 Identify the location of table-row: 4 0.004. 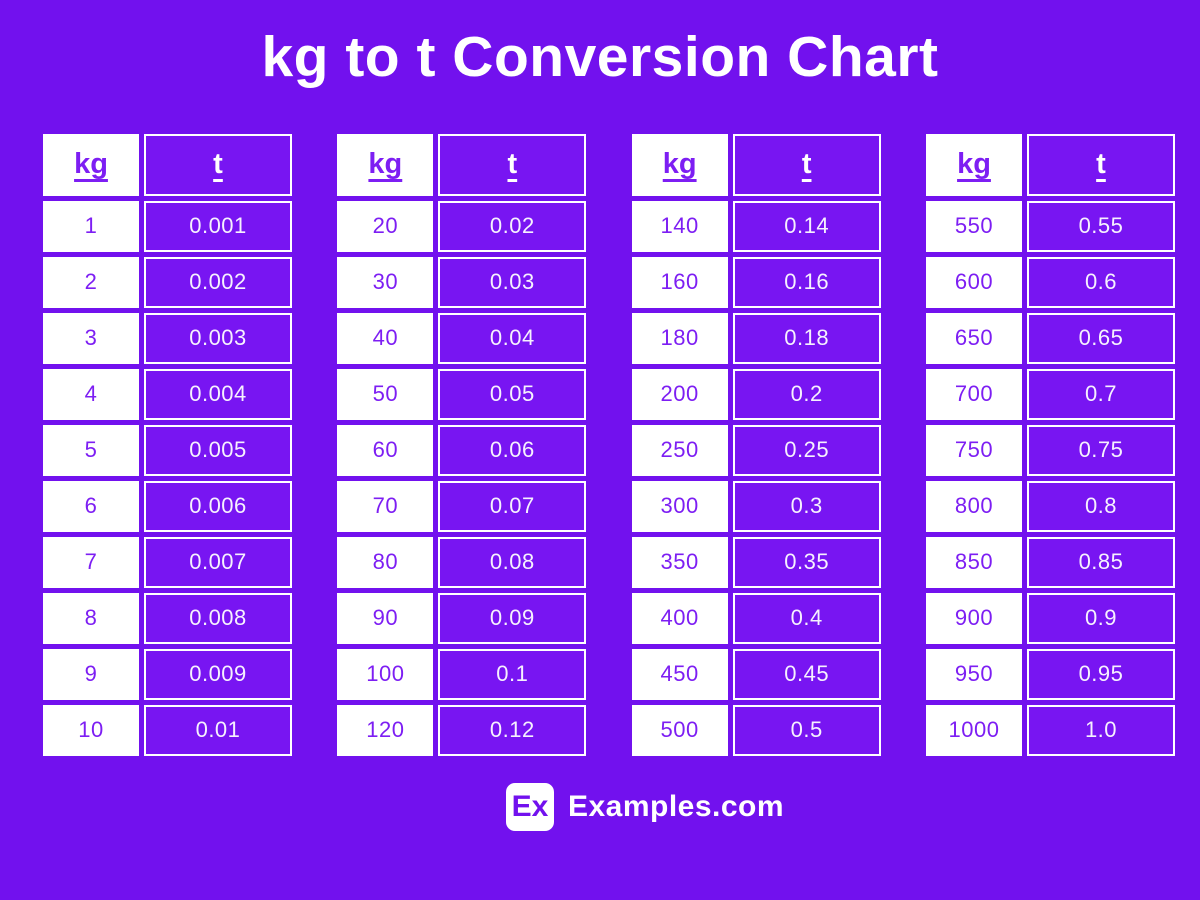
(167, 394).